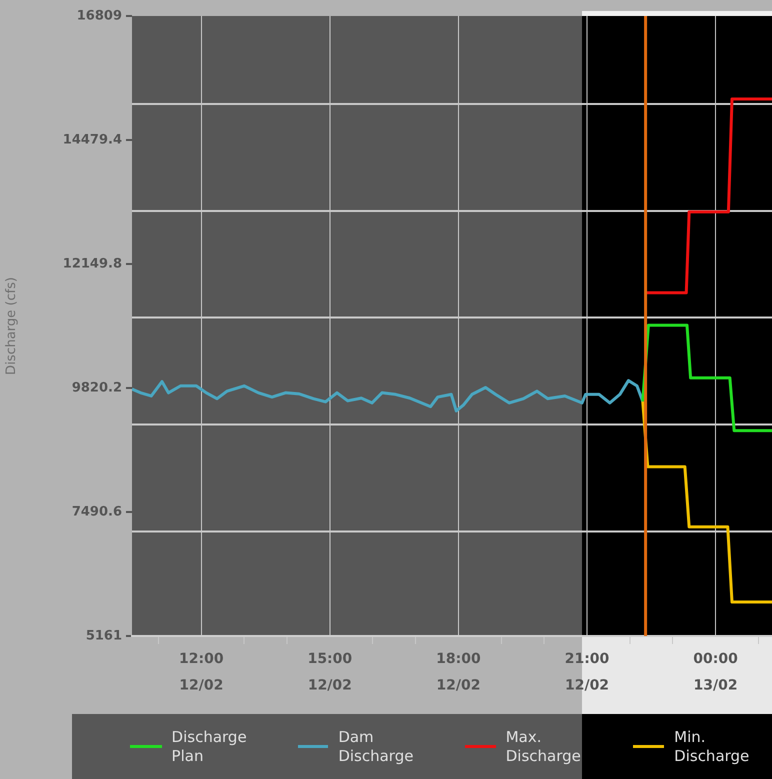  Describe the element at coordinates (201, 672) in the screenshot. I see `x-tick-label: 12:00 12/02` at that location.